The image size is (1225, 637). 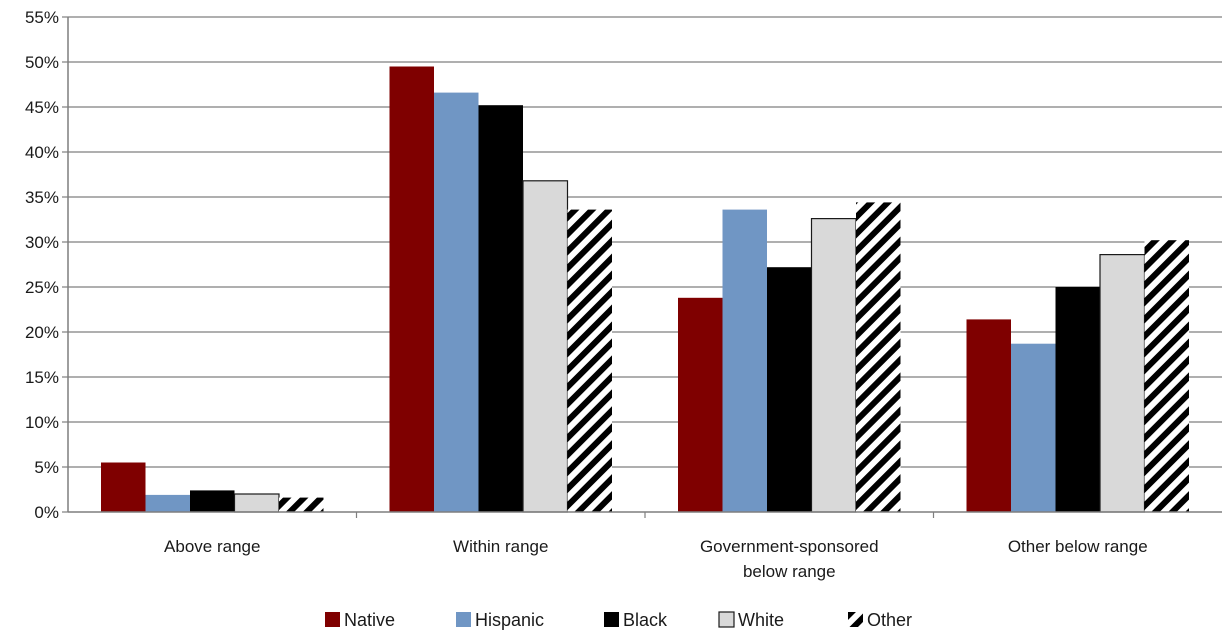 I want to click on y-tick-label: 25%, so click(x=42, y=287).